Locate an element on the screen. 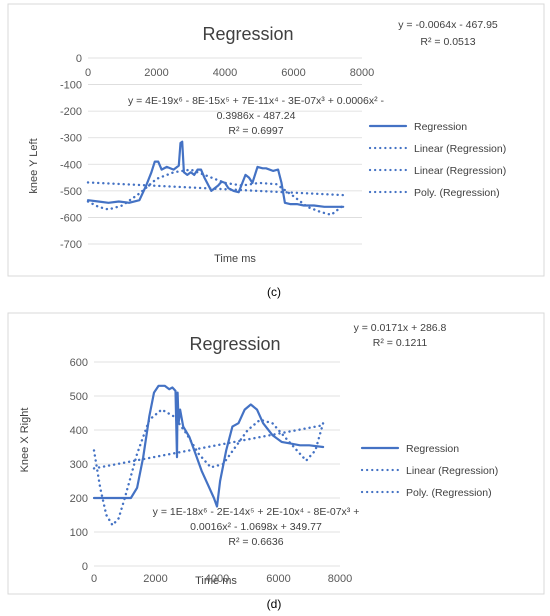  y-tick-label: -700 is located at coordinates (71, 245).